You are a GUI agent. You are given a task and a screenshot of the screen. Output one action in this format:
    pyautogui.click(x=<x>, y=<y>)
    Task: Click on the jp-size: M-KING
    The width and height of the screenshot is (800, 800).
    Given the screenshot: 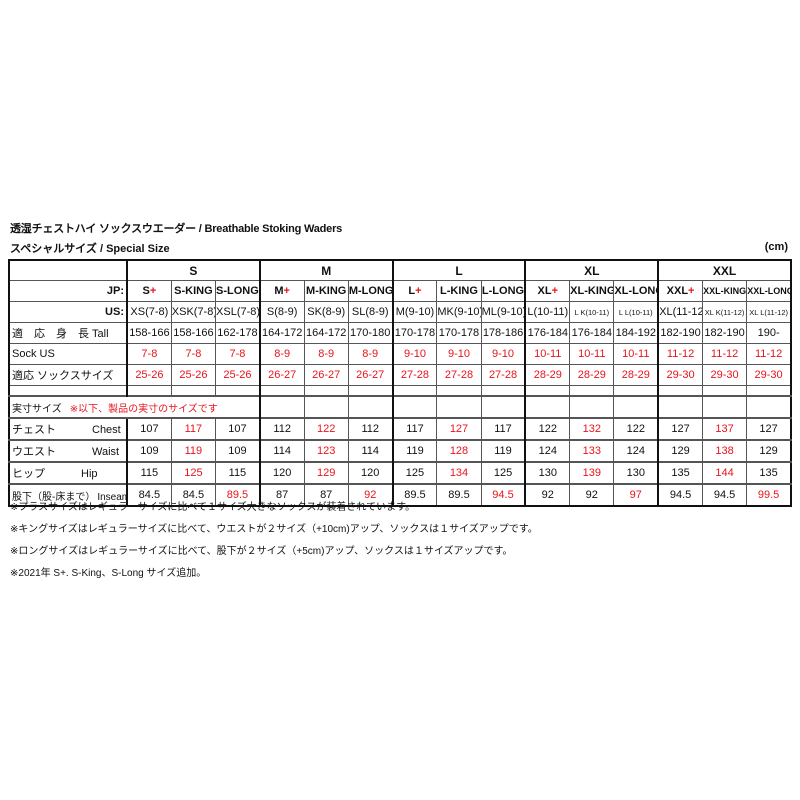 What is the action you would take?
    pyautogui.click(x=326, y=291)
    